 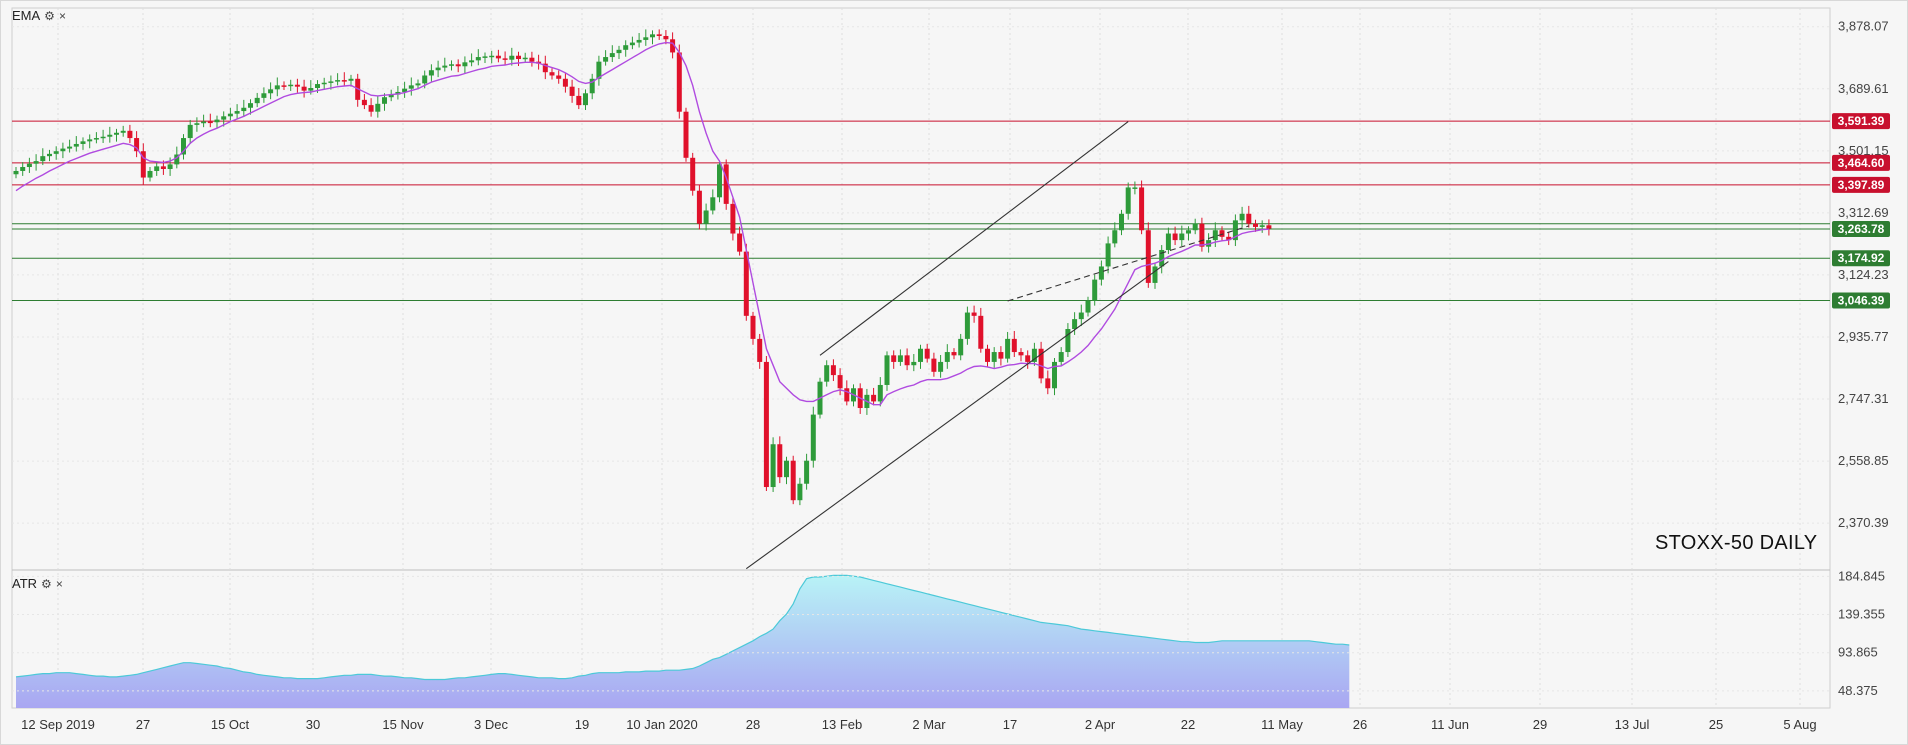 What do you see at coordinates (1861, 575) in the screenshot?
I see `atr-tick-label: 184.845` at bounding box center [1861, 575].